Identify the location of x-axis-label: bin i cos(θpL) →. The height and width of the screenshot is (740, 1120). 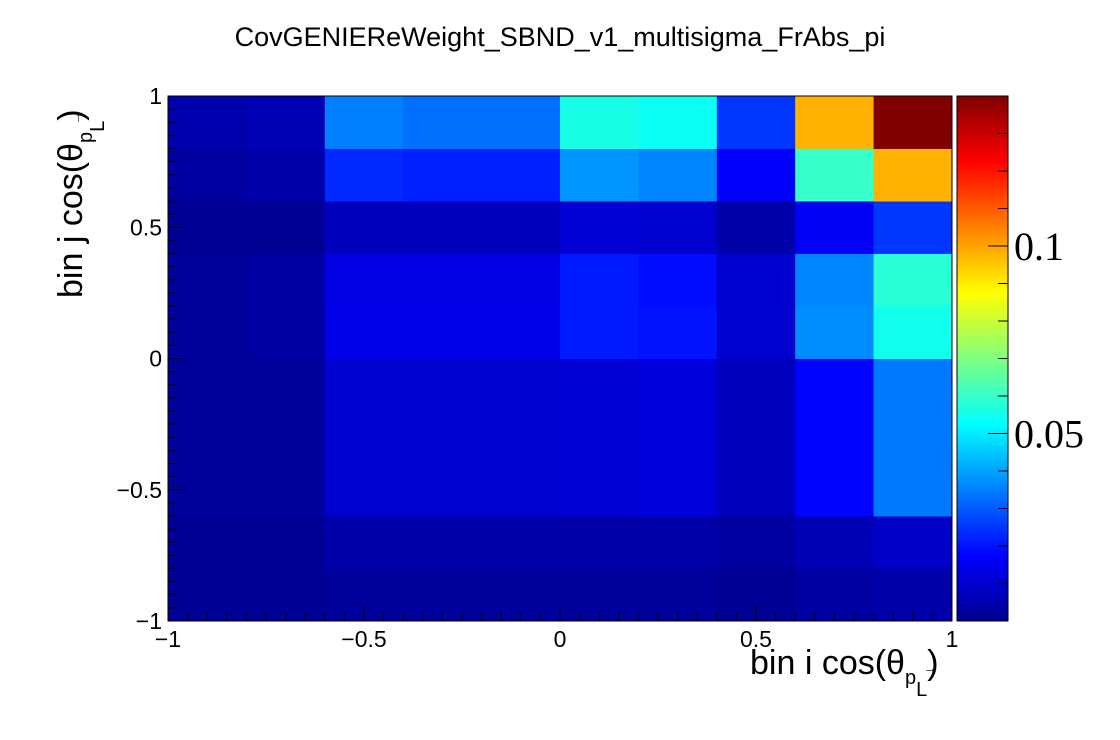
(844, 672).